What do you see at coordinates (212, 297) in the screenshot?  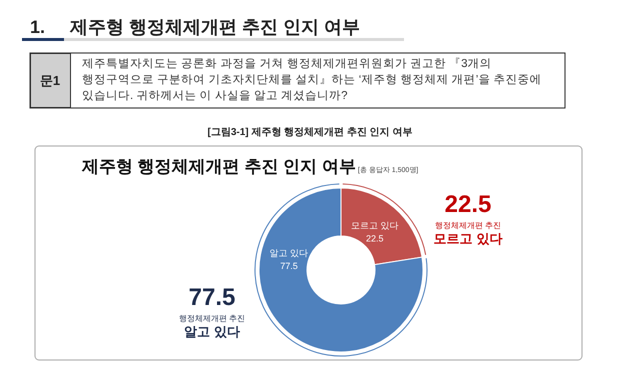 I see `text: 77.5` at bounding box center [212, 297].